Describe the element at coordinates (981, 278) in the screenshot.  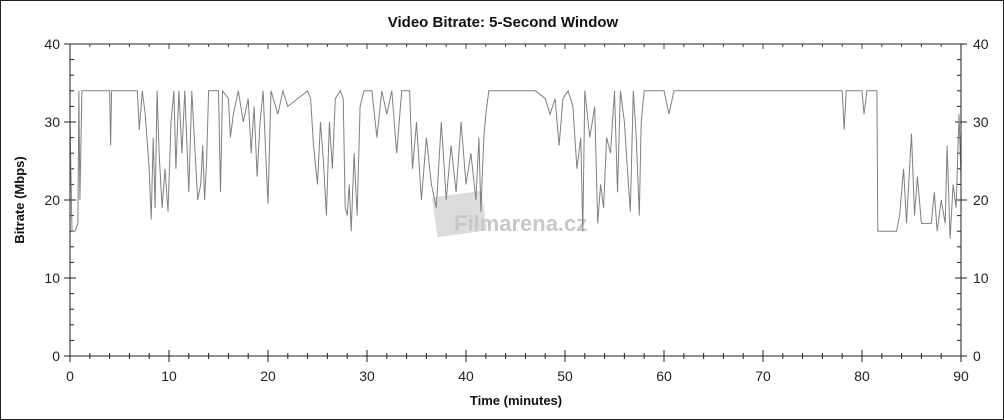
I see `right-y-tick-label: 10` at that location.